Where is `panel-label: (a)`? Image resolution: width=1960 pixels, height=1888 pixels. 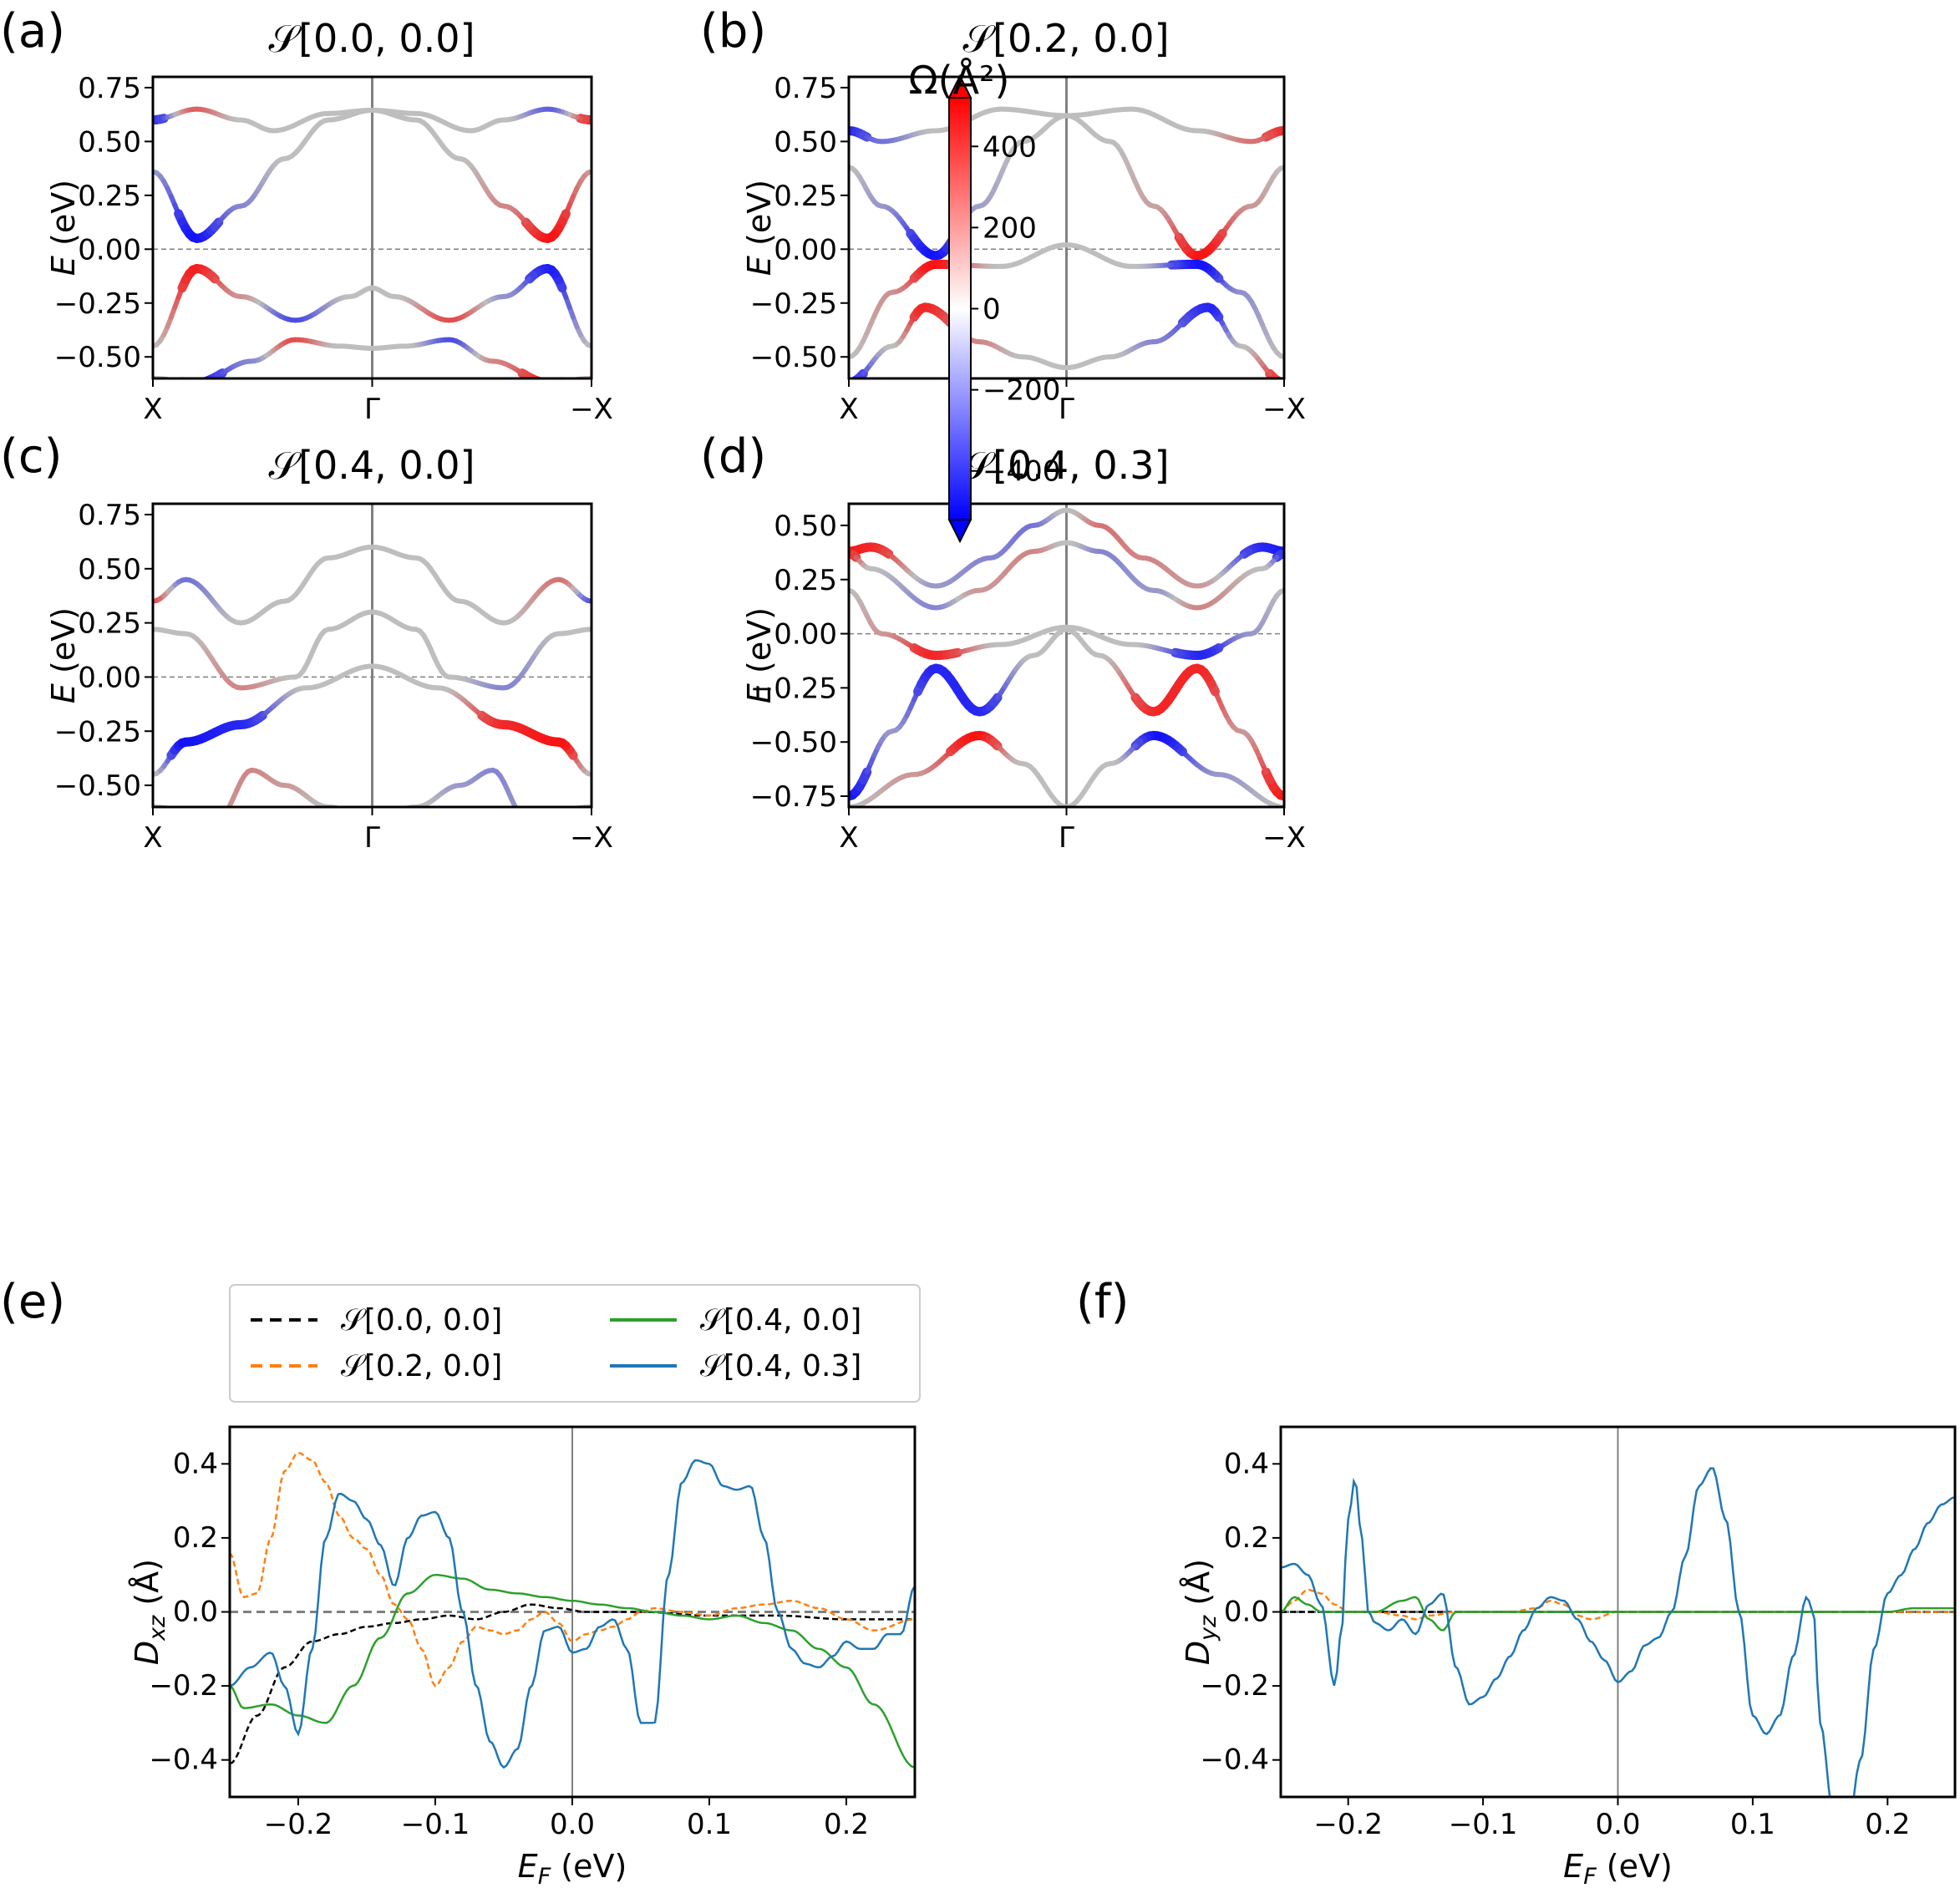 panel-label: (a) is located at coordinates (32, 31).